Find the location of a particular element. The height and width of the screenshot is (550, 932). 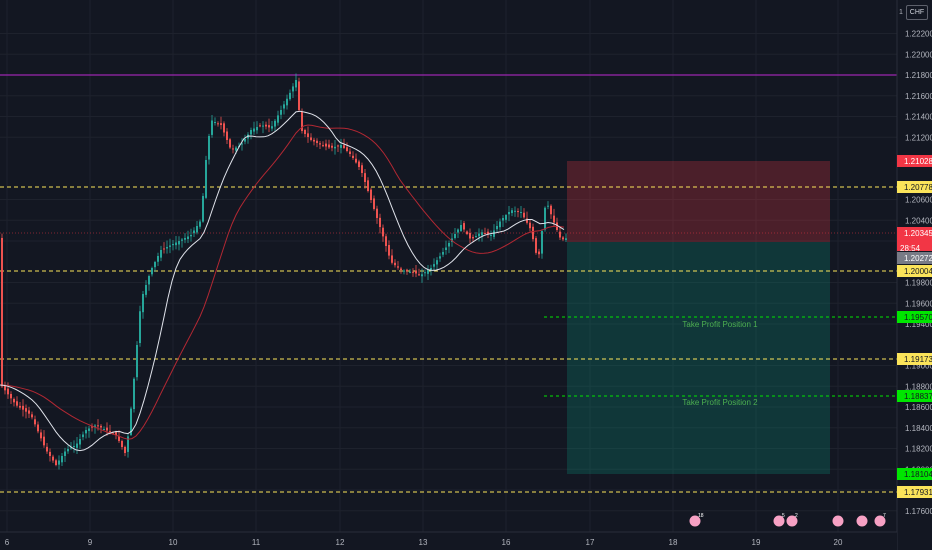

stop-loss-zone is located at coordinates (698, 201).